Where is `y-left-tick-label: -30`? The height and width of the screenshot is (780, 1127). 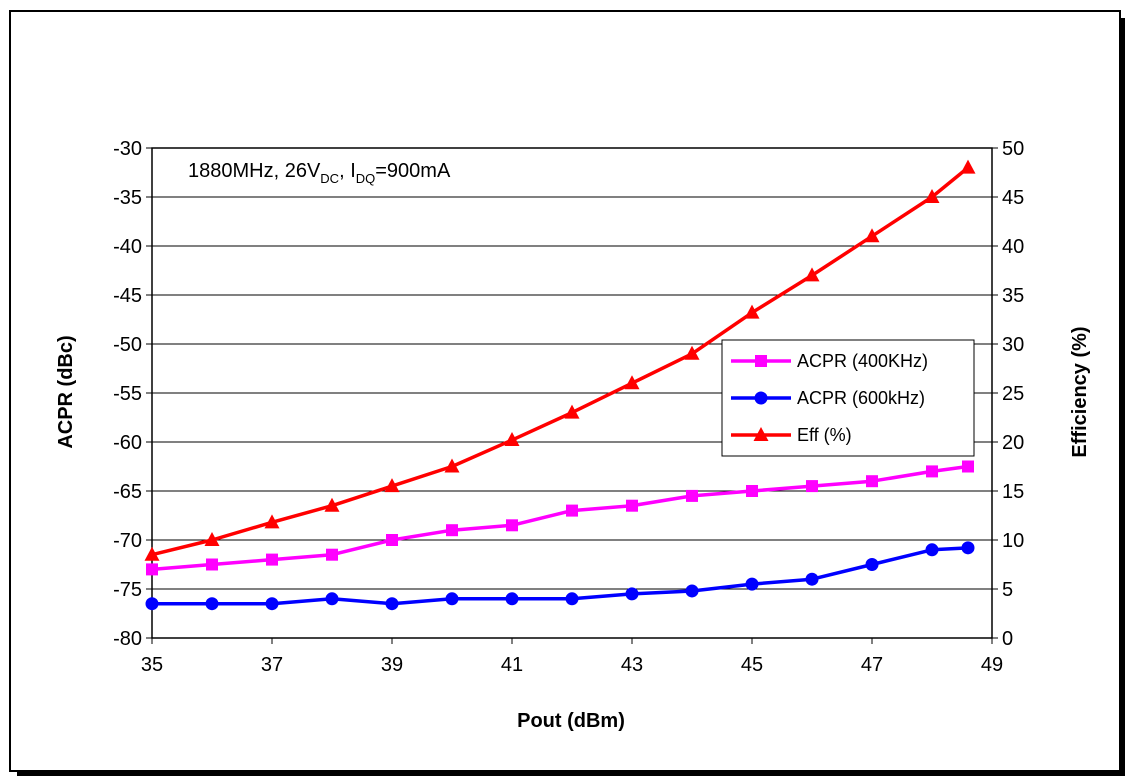 y-left-tick-label: -30 is located at coordinates (127, 149).